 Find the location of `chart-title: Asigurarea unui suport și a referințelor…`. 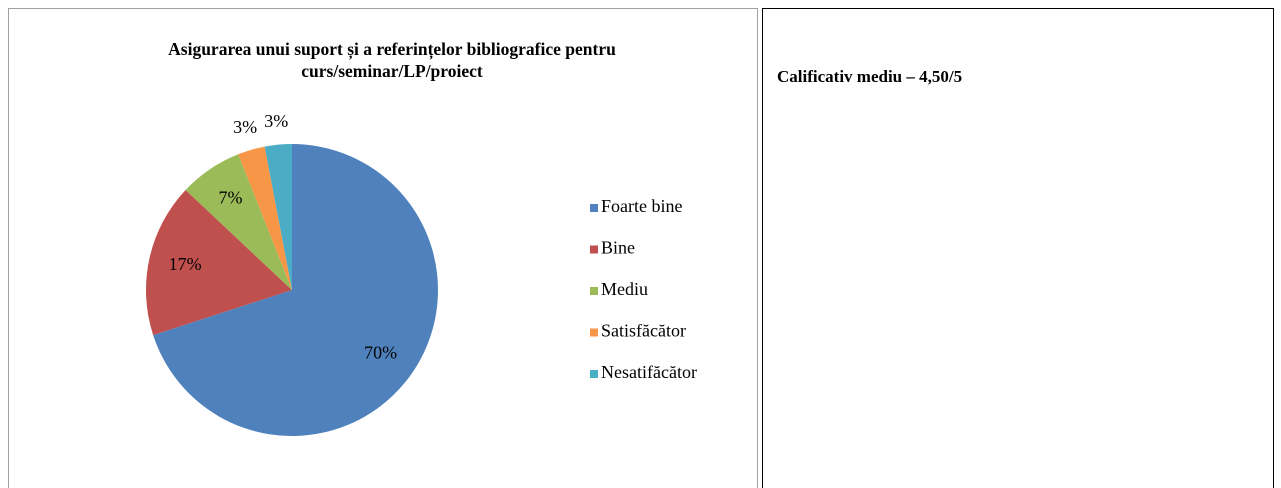

chart-title: Asigurarea unui suport și a referințelor… is located at coordinates (392, 60).